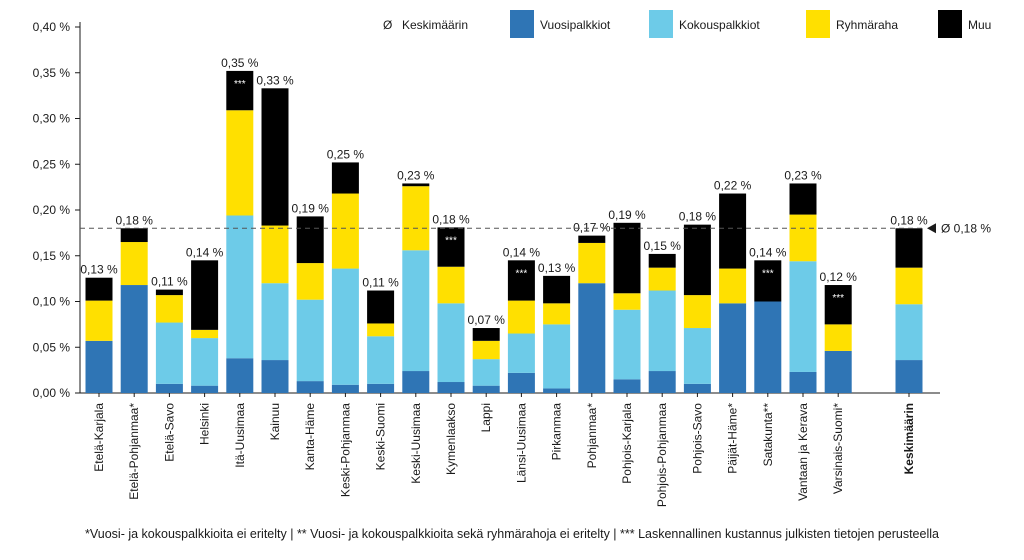 The height and width of the screenshot is (560, 1024). What do you see at coordinates (52, 393) in the screenshot?
I see `y-tick-label: 0,00 %` at bounding box center [52, 393].